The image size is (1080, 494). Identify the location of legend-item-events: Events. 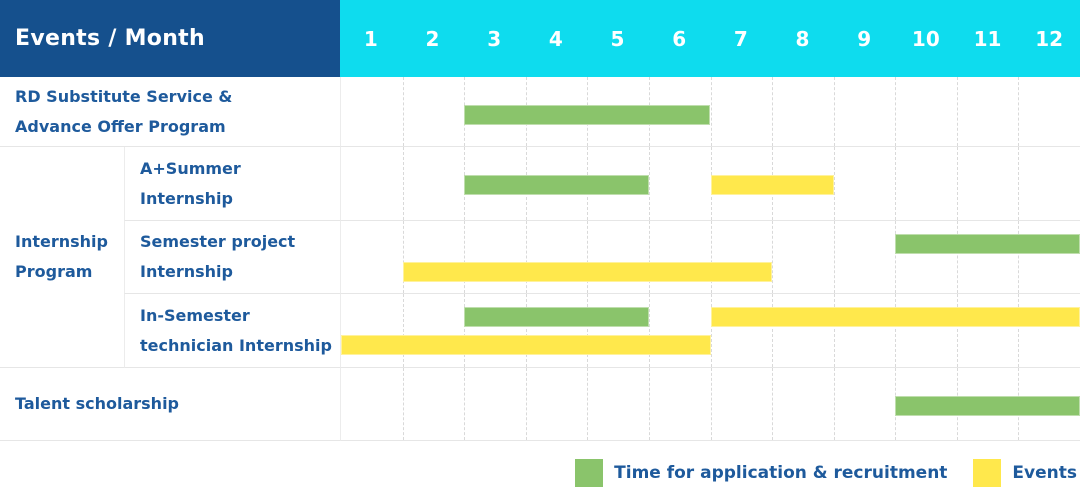
(1025, 473).